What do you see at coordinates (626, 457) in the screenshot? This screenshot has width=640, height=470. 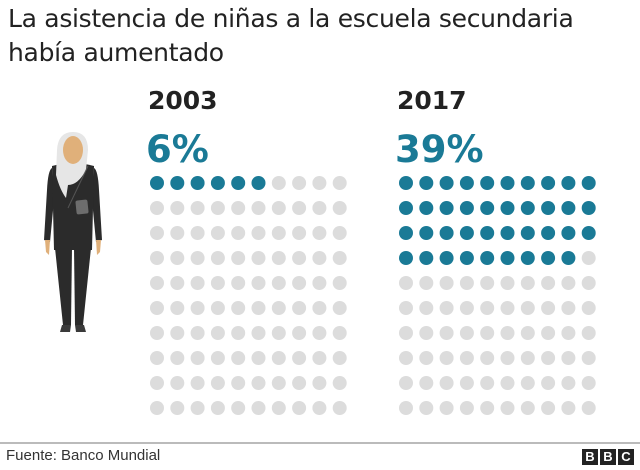 I see `bbc-logo-c: C` at bounding box center [626, 457].